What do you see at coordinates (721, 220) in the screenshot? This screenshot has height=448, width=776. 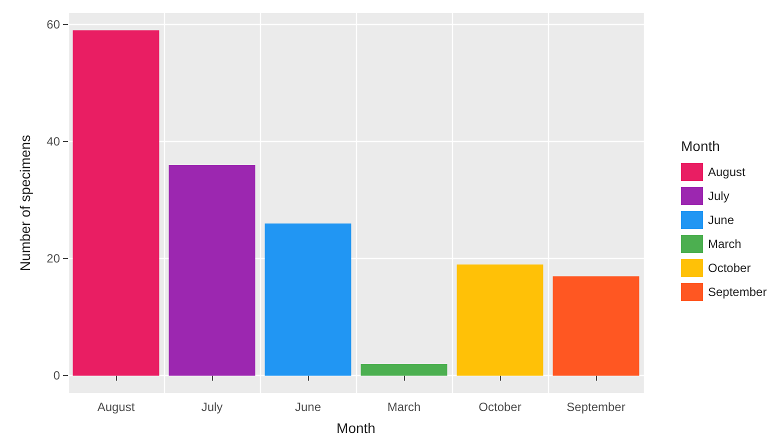 I see `legend-label: June` at bounding box center [721, 220].